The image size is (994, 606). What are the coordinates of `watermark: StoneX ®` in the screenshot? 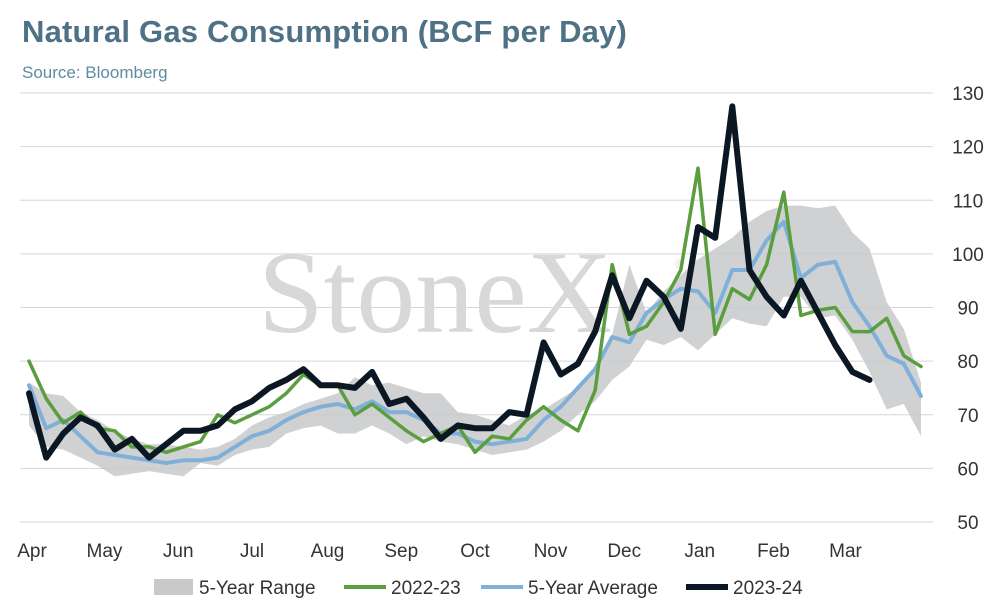 It's located at (471, 292).